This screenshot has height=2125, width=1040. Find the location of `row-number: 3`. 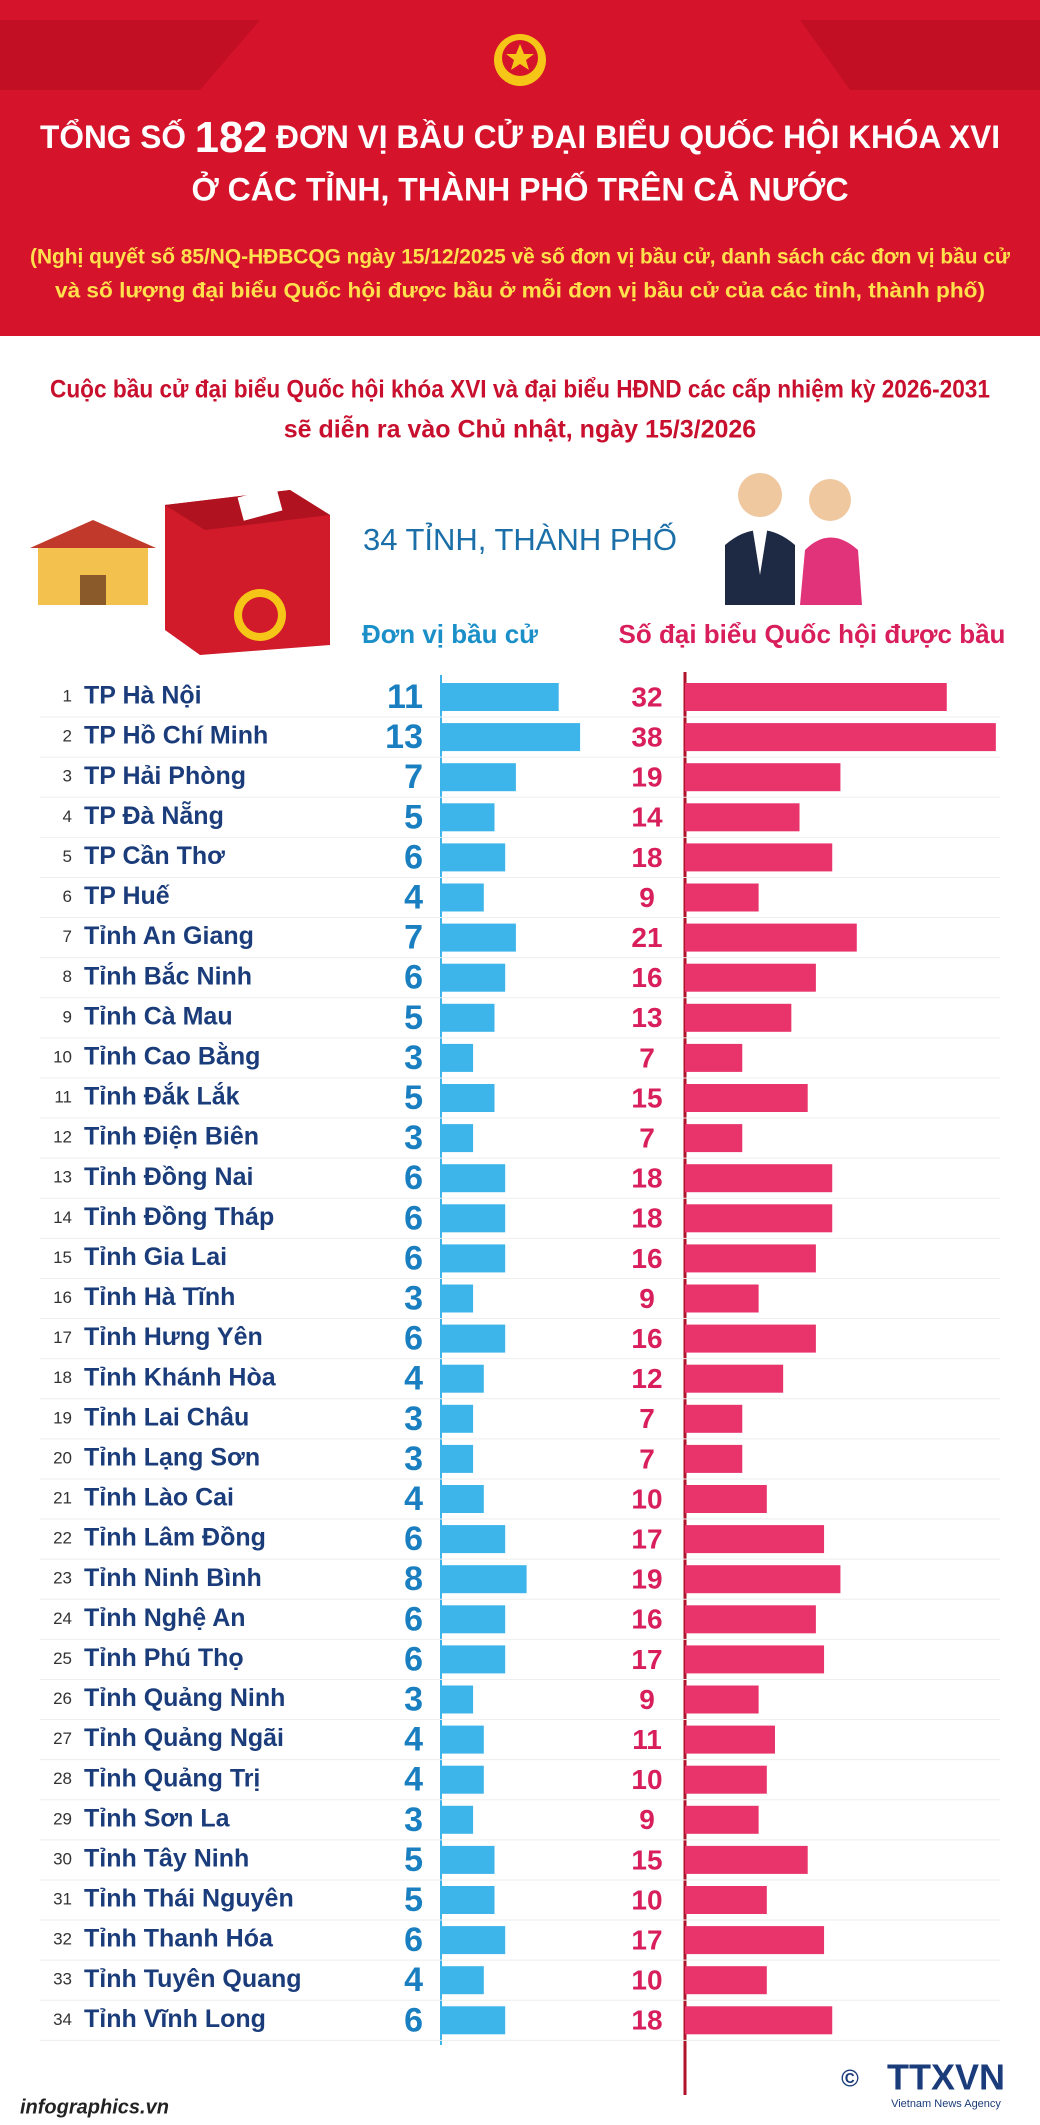

row-number: 3 is located at coordinates (67, 776).